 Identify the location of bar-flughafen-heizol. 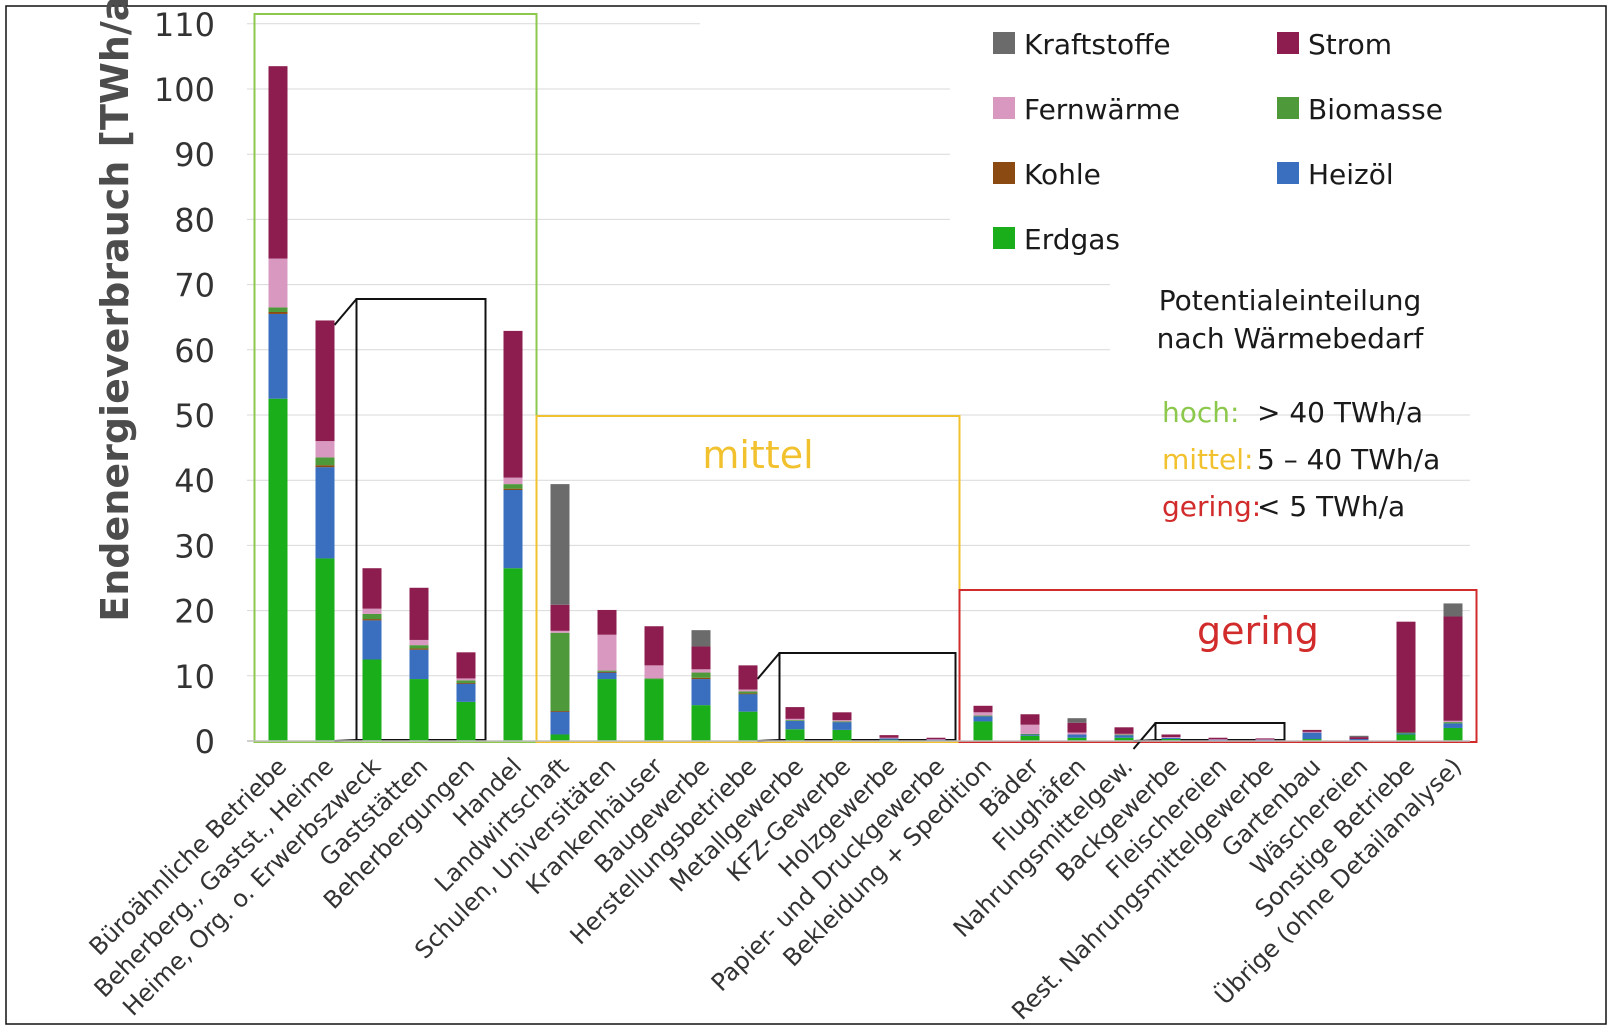
(1077, 736).